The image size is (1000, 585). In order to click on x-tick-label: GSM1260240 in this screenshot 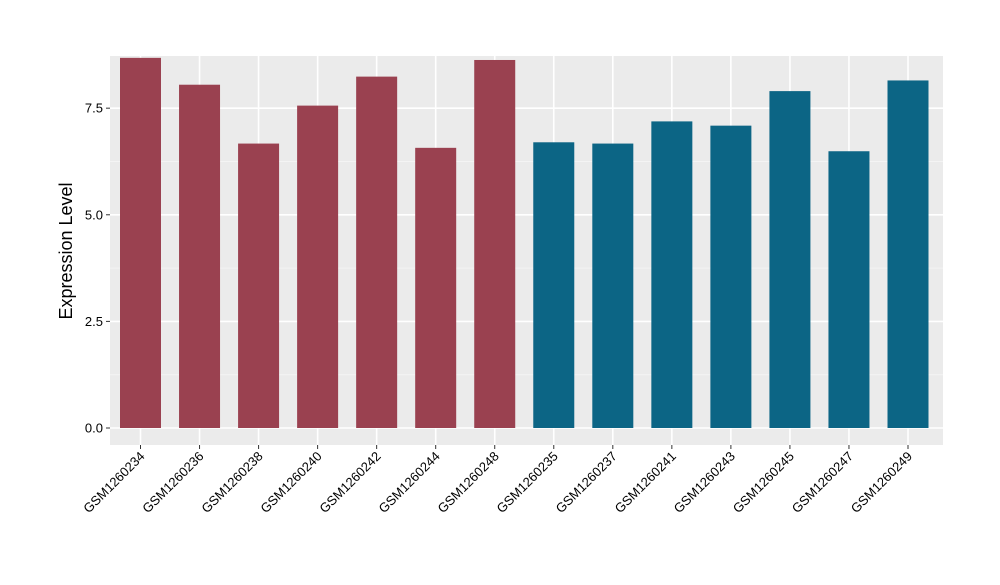, I will do `click(290, 482)`.